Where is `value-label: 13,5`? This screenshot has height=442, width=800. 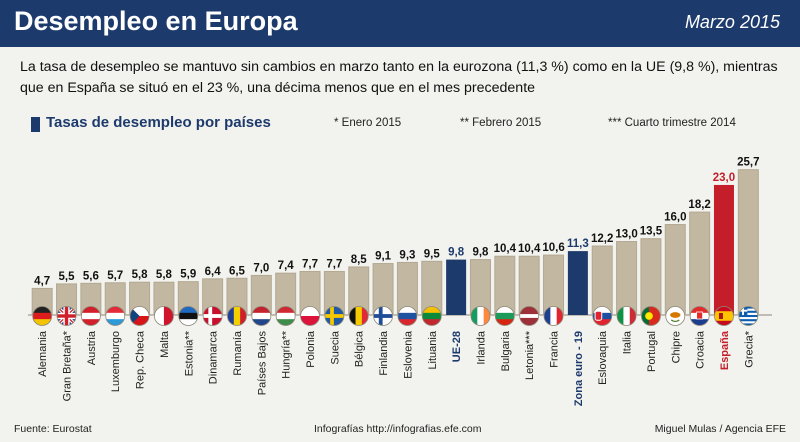
value-label: 13,5 is located at coordinates (651, 232).